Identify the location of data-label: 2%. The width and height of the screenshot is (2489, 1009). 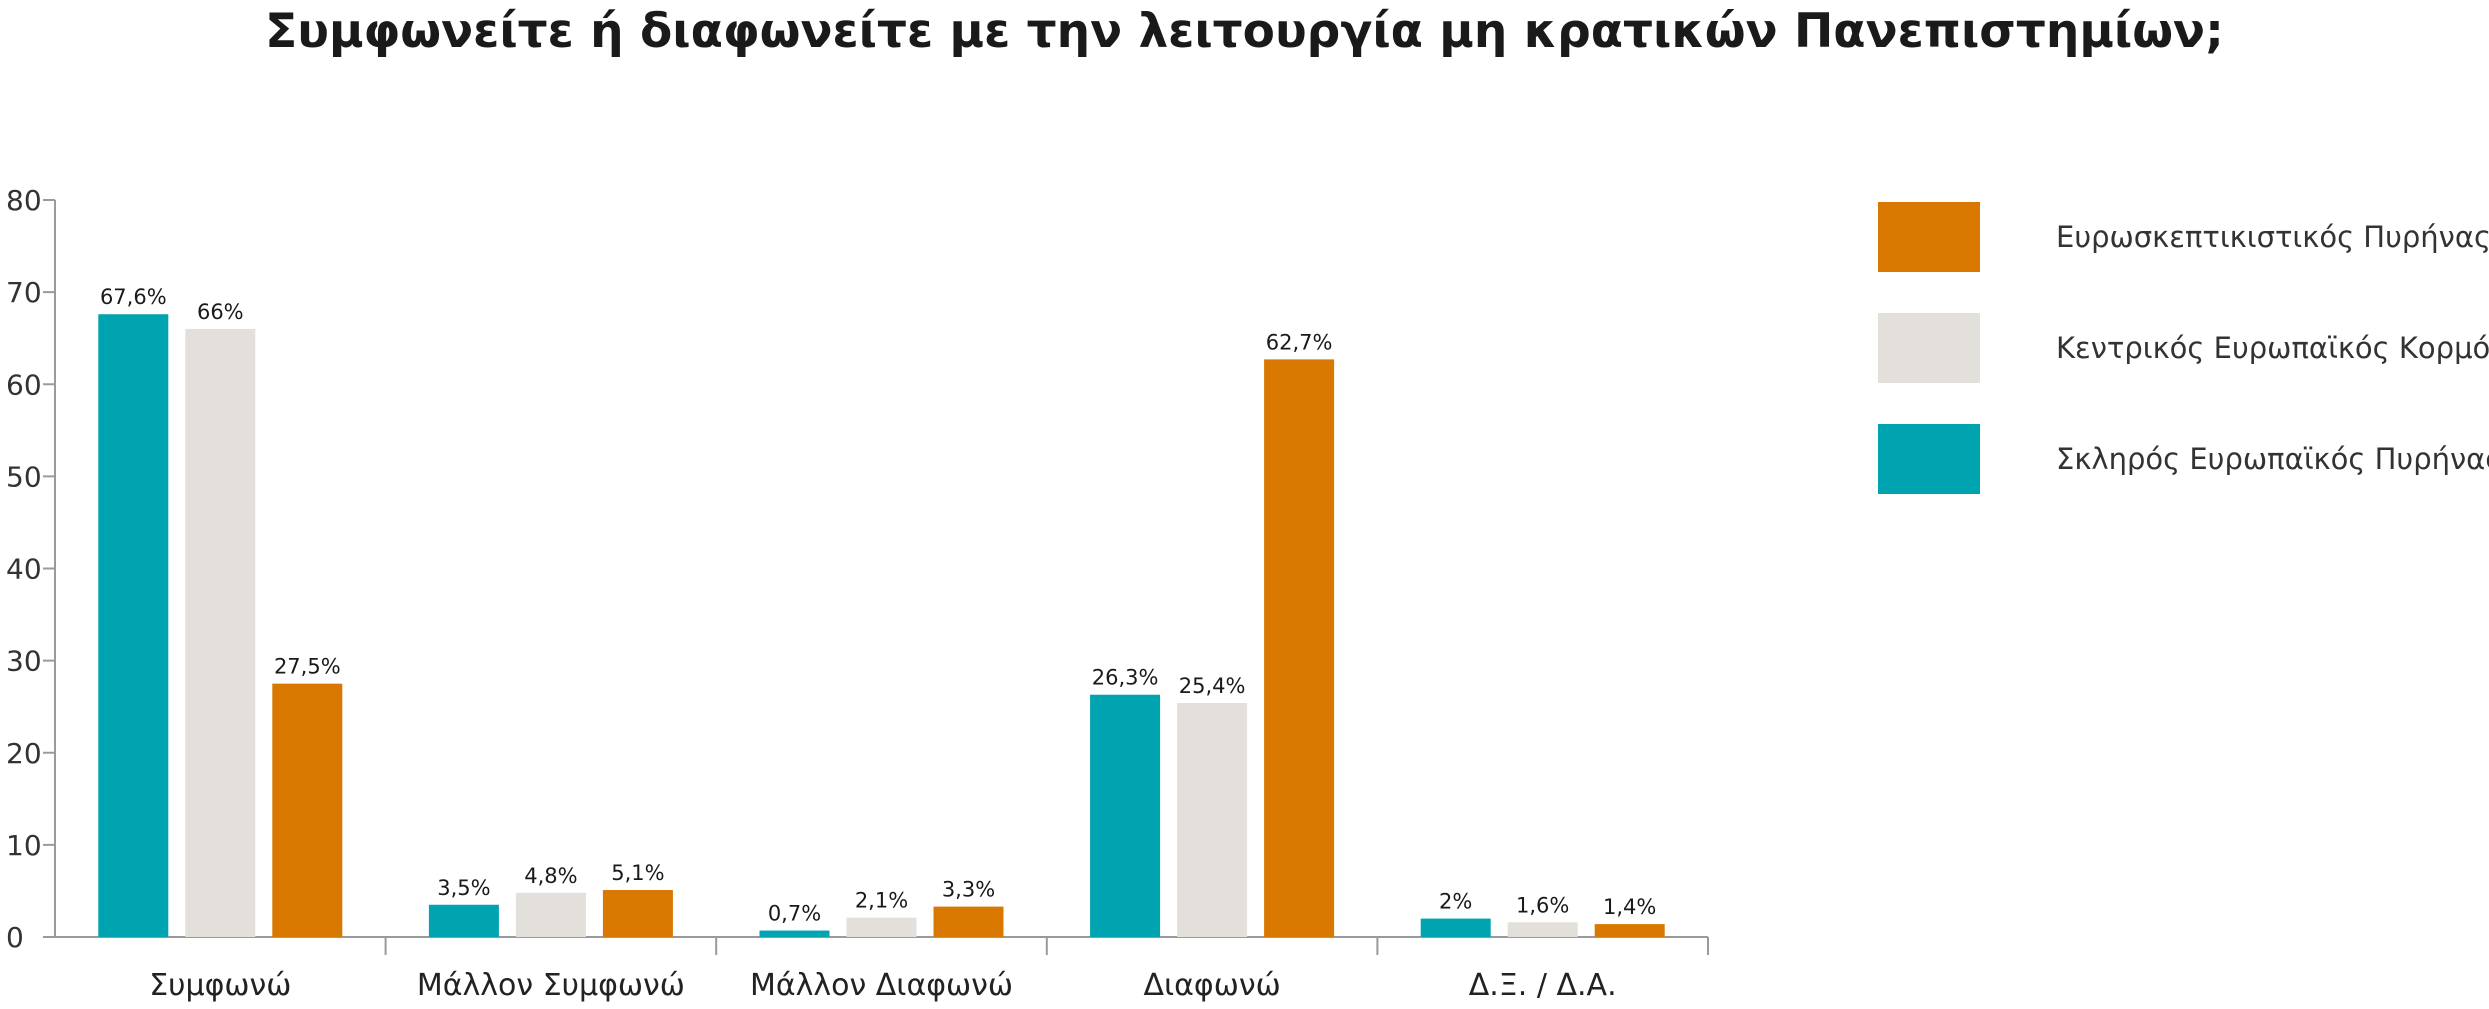
(1455, 902).